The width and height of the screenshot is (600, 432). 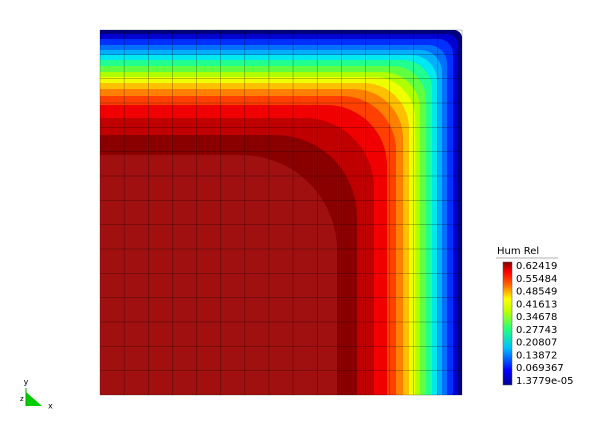 I want to click on colorbar-label: 0.20807, so click(x=536, y=343).